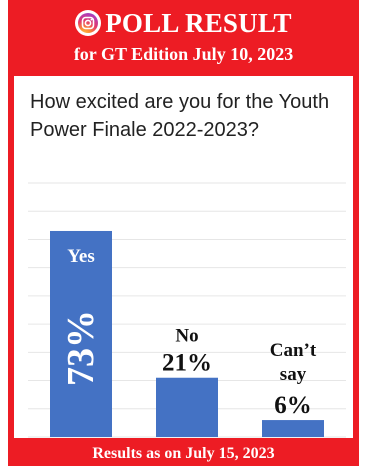 This screenshot has width=368, height=466. Describe the element at coordinates (183, 54) in the screenshot. I see `poll-subtitle: for GT Edition July 10, 2023` at that location.